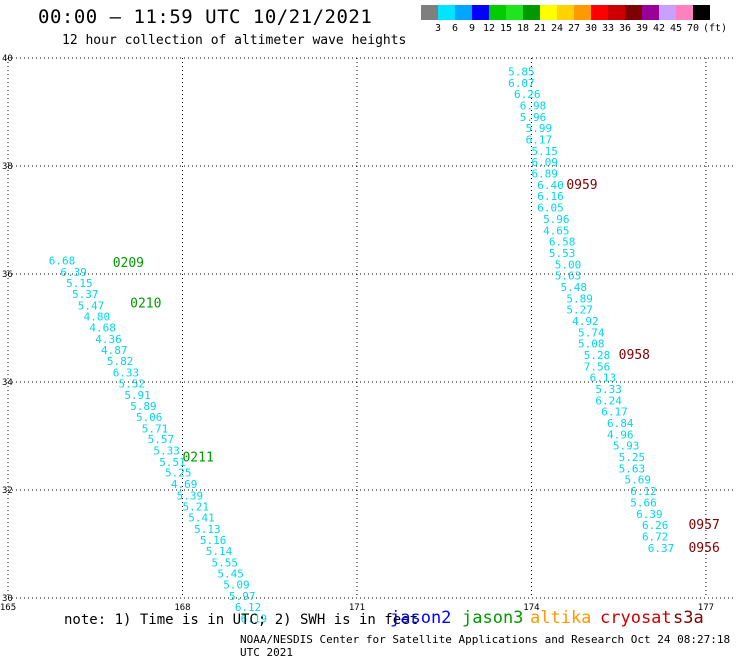 The width and height of the screenshot is (740, 659). What do you see at coordinates (184, 484) in the screenshot?
I see `data-point-label: 4.69` at bounding box center [184, 484].